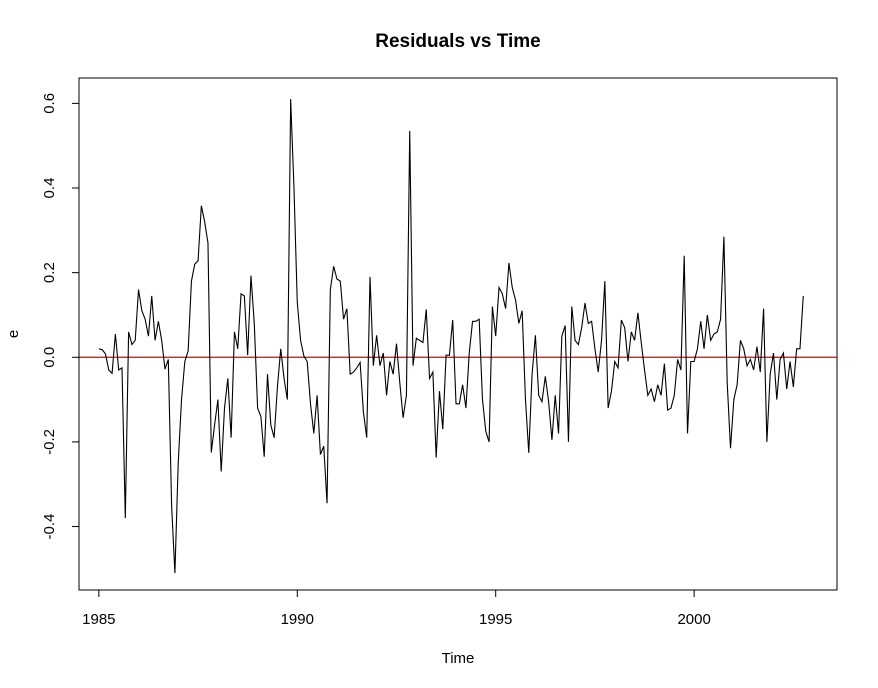 This screenshot has height=688, width=878. Describe the element at coordinates (49, 357) in the screenshot. I see `y-tick-label: 0.0` at that location.